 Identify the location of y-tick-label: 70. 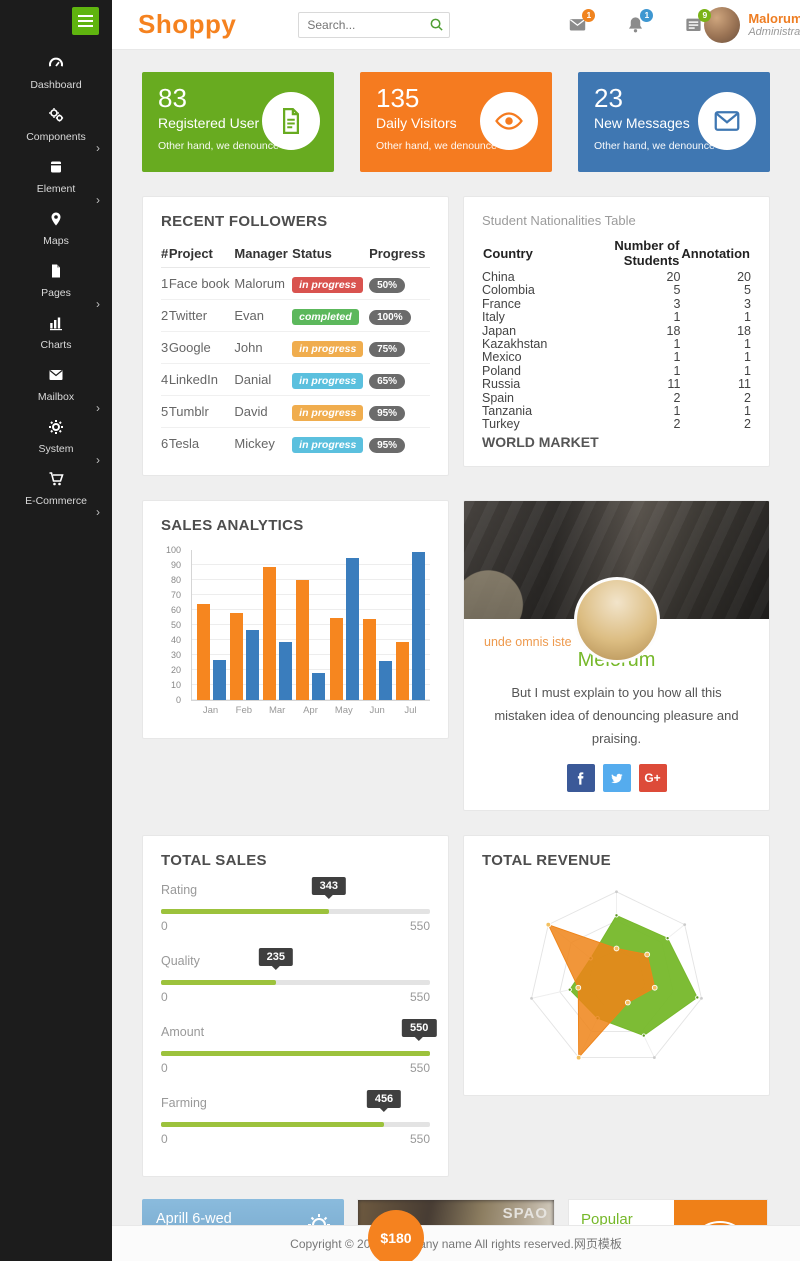
(175, 595).